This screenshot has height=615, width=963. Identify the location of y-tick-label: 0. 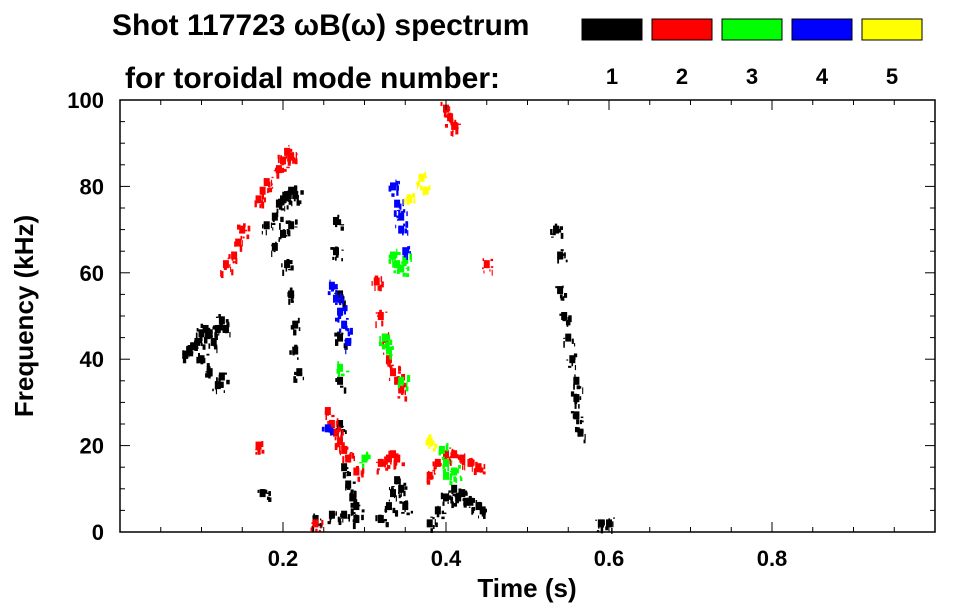
(98, 532).